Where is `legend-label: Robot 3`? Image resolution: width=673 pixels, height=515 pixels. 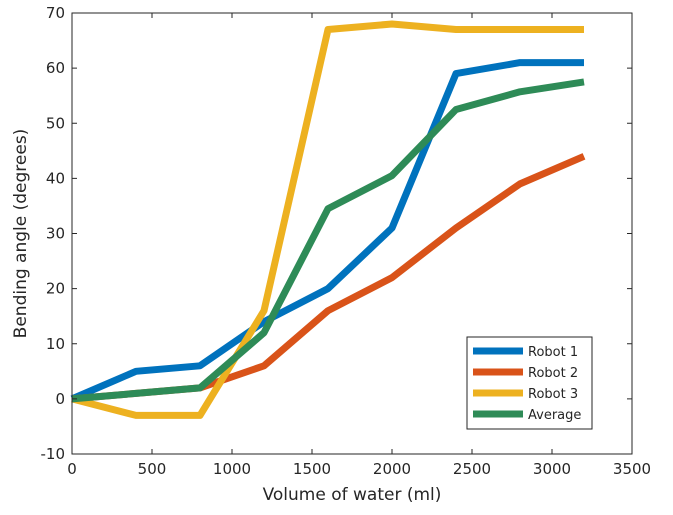 legend-label: Robot 3 is located at coordinates (553, 394).